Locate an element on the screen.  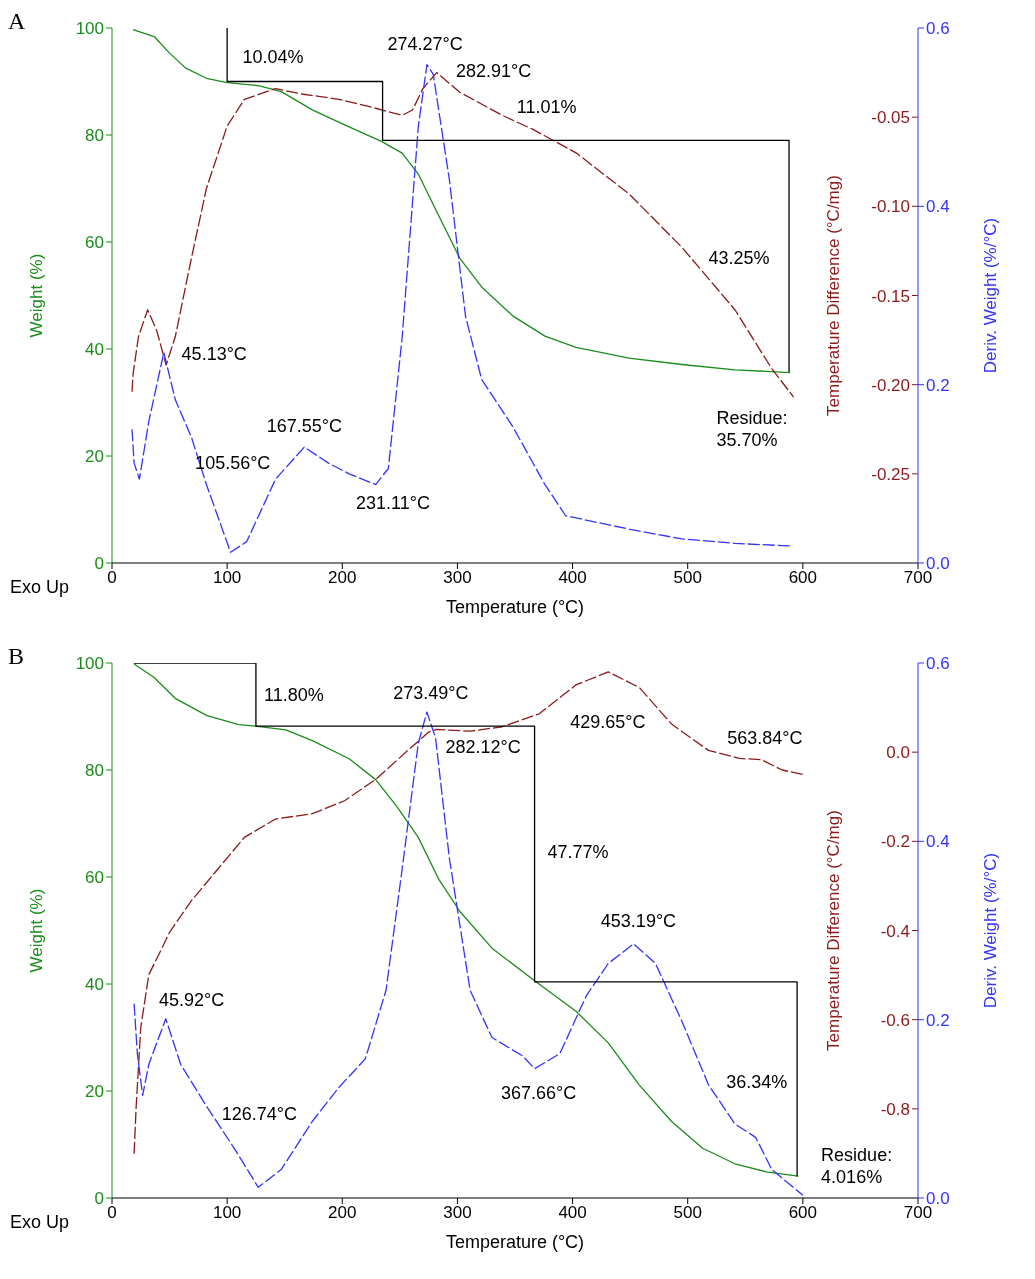
y2-tick-label: -0.25 is located at coordinates (890, 474).